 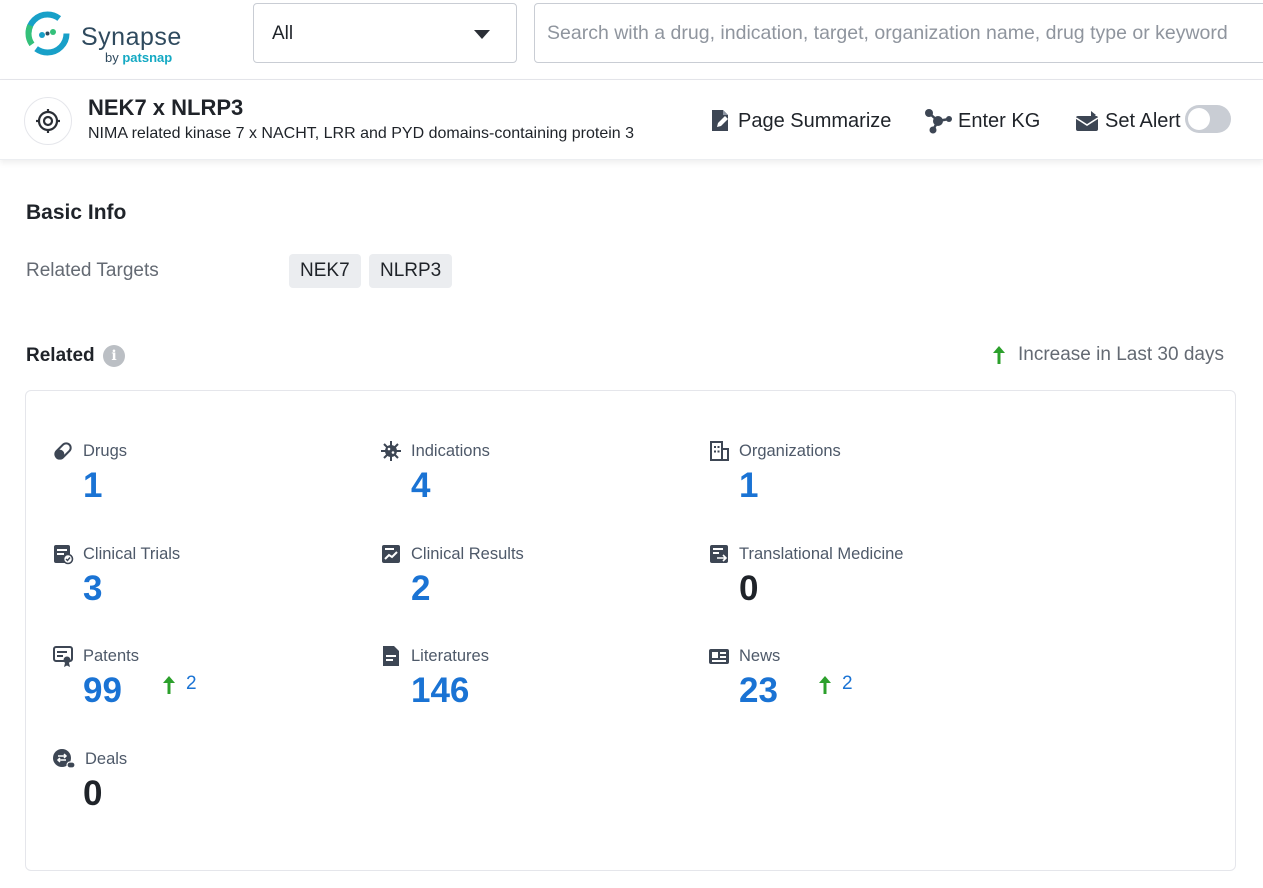 What do you see at coordinates (325, 271) in the screenshot?
I see `target-tag-nek7: NEK7` at bounding box center [325, 271].